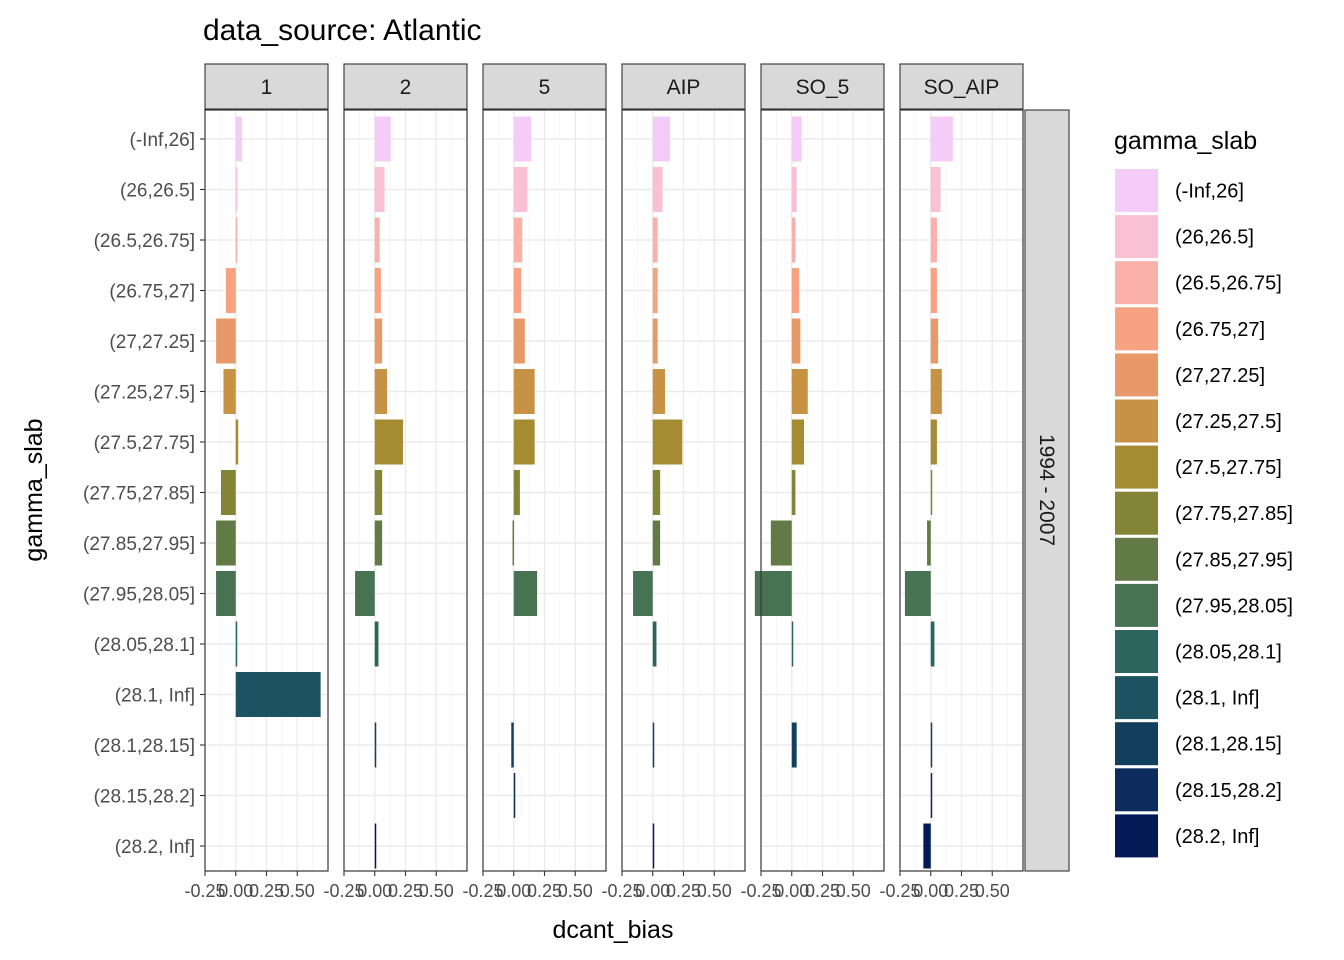 The image size is (1344, 960). I want to click on legend-label: (27.85,27.95], so click(1234, 560).